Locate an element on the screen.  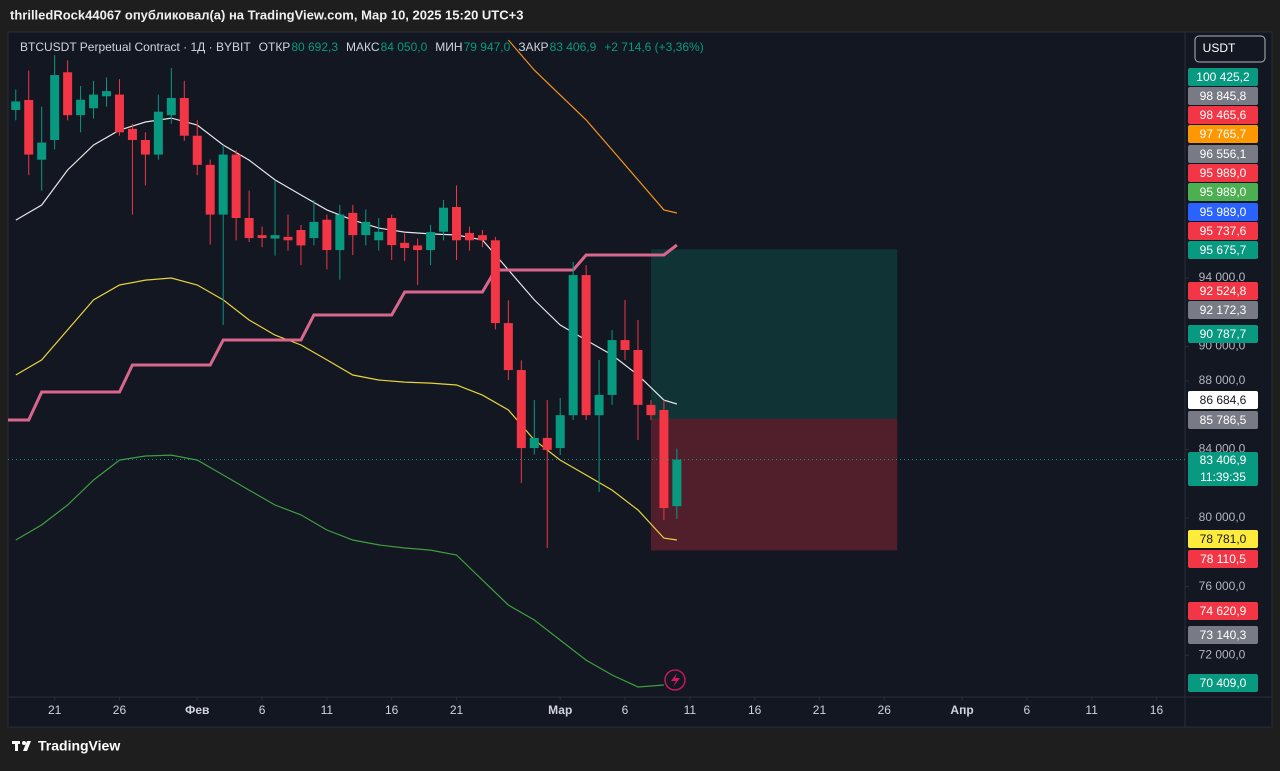
price-badge-label: 73 140,3 is located at coordinates (1223, 635).